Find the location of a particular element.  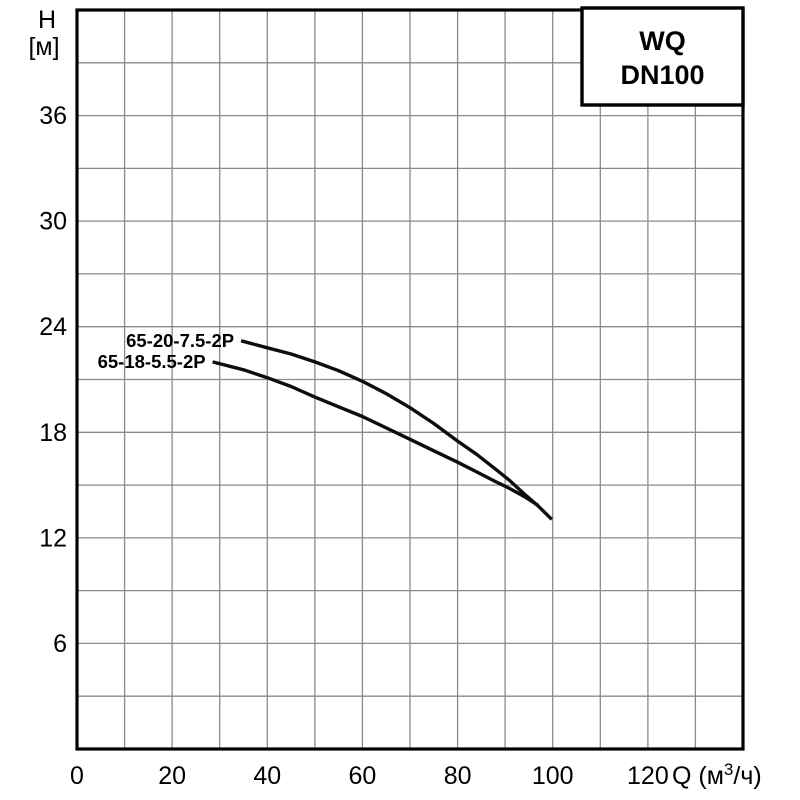

x-tick-label: 40 is located at coordinates (267, 776).